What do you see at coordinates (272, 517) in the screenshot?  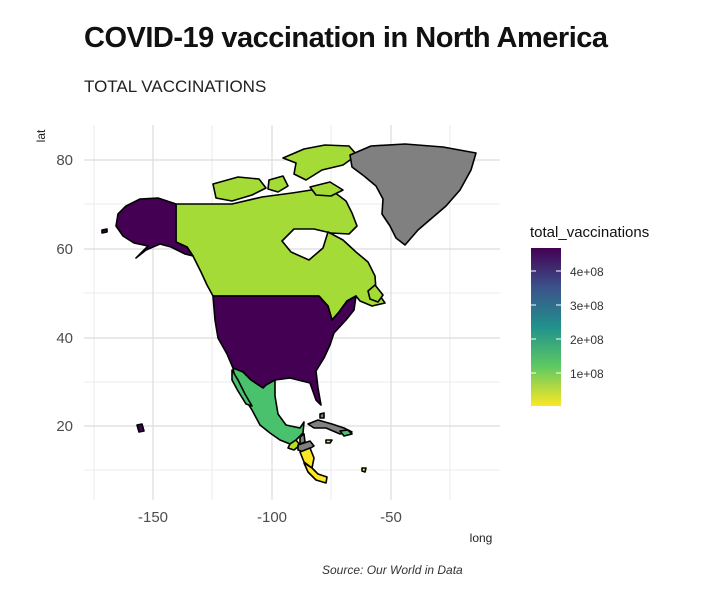 I see `x-tick-label: -100` at bounding box center [272, 517].